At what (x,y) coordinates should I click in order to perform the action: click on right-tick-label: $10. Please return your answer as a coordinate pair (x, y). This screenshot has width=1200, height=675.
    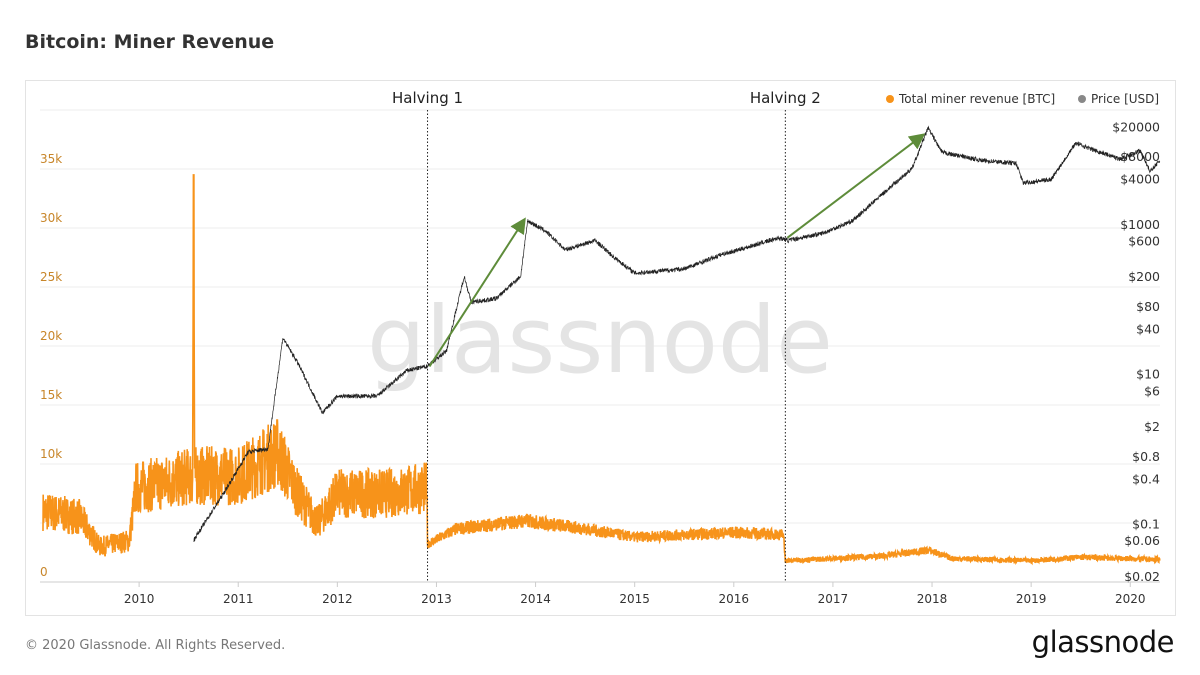
    Looking at the image, I should click on (1148, 374).